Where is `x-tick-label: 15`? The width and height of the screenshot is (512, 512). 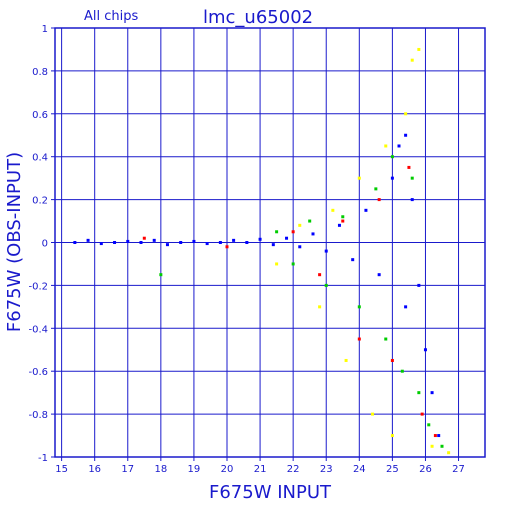
x-tick-label: 15 is located at coordinates (61, 469).